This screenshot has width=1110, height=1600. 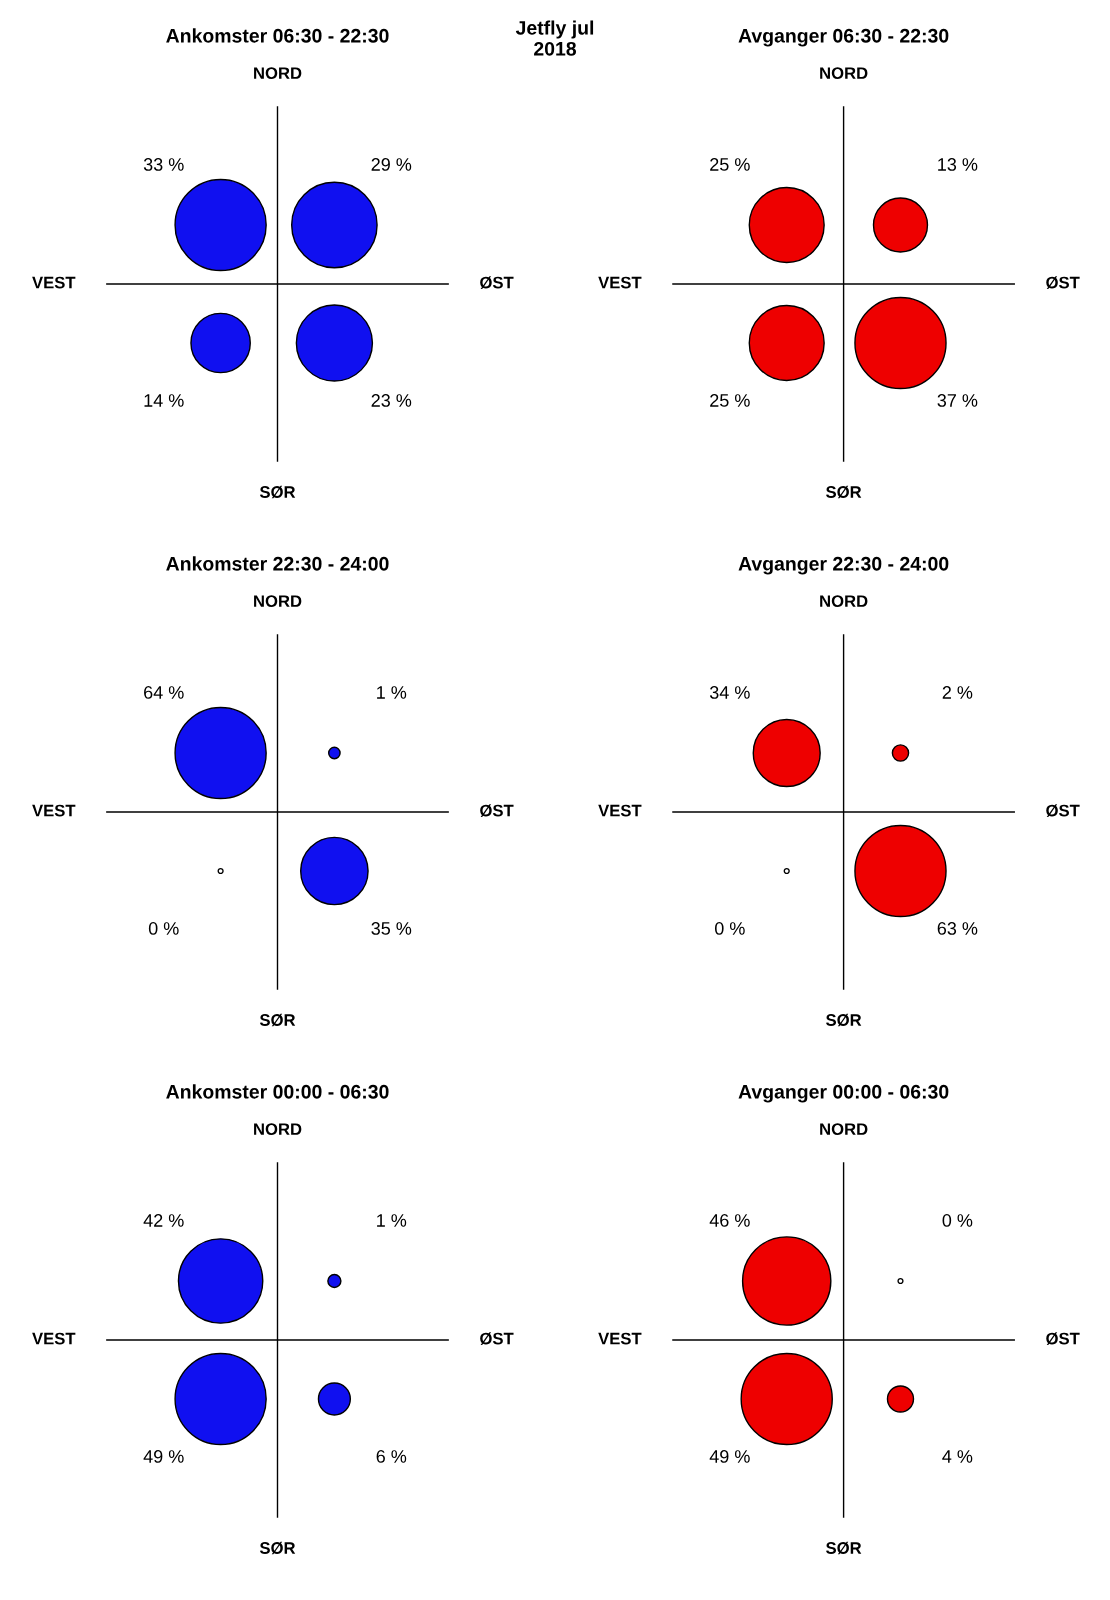 I want to click on data-label: 64 %, so click(x=164, y=692).